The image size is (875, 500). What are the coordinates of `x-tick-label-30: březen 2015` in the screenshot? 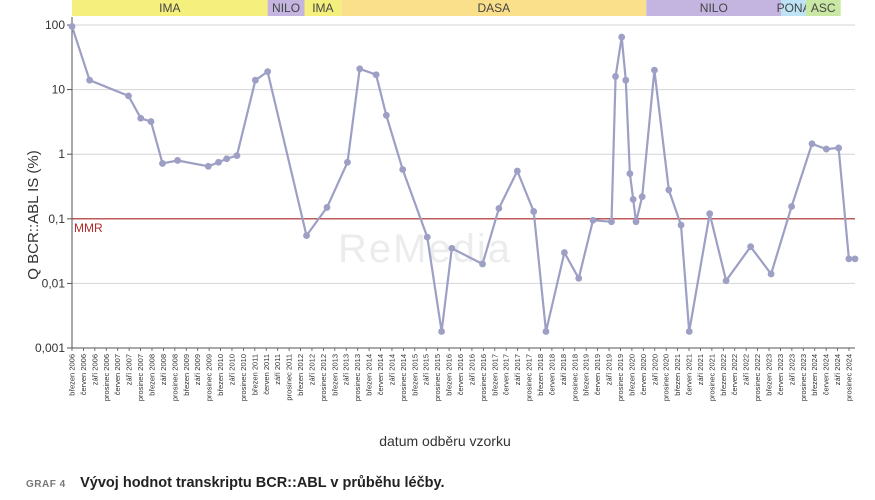 It's located at (414, 375).